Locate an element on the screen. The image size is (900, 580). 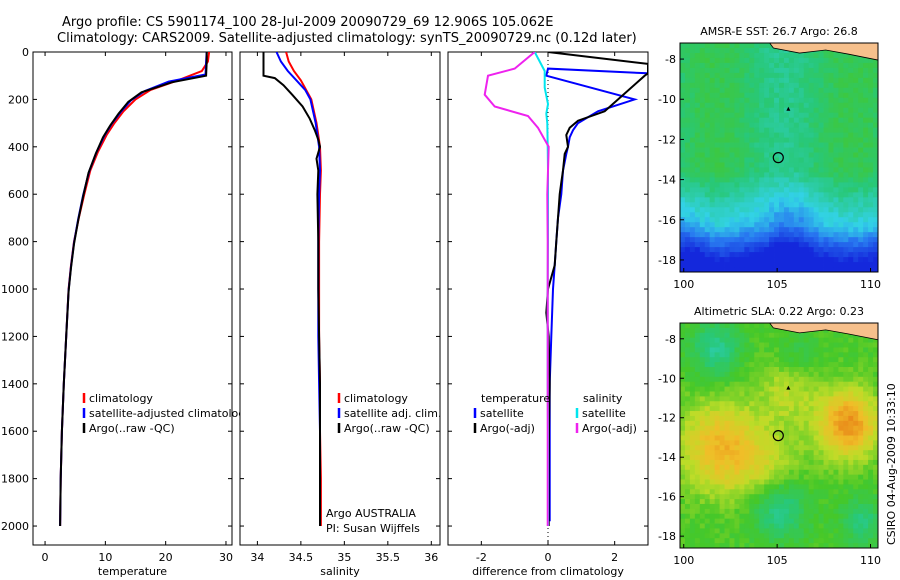
x-tick-label: 100 is located at coordinates (683, 284).